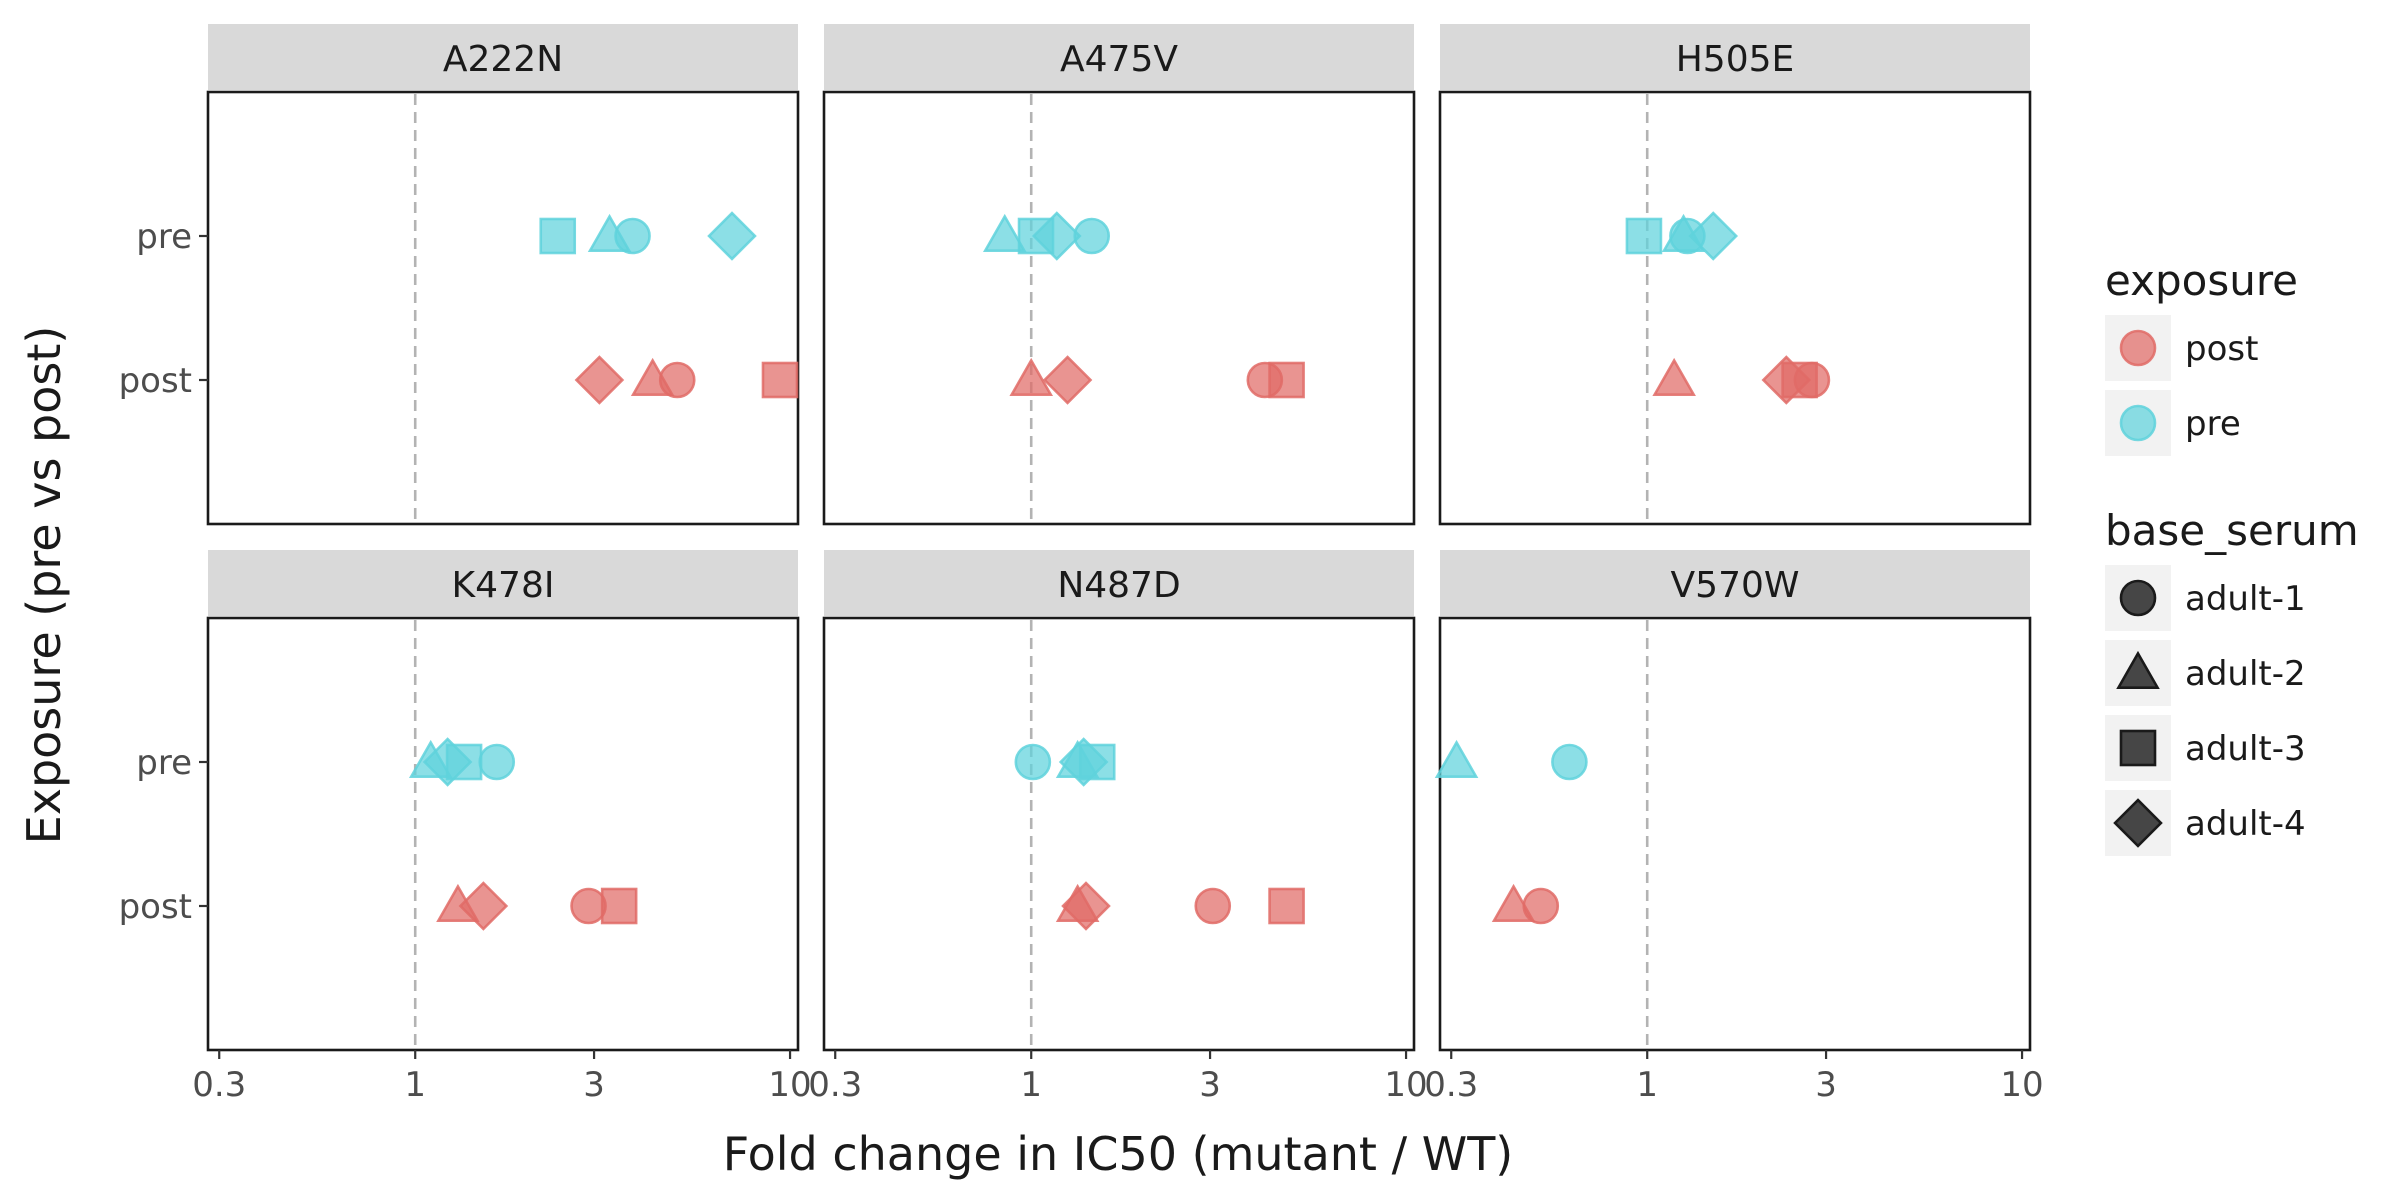 Image resolution: width=2400 pixels, height=1200 pixels. Describe the element at coordinates (44, 585) in the screenshot. I see `y-axis-title: Exposure (pre vs post)` at that location.